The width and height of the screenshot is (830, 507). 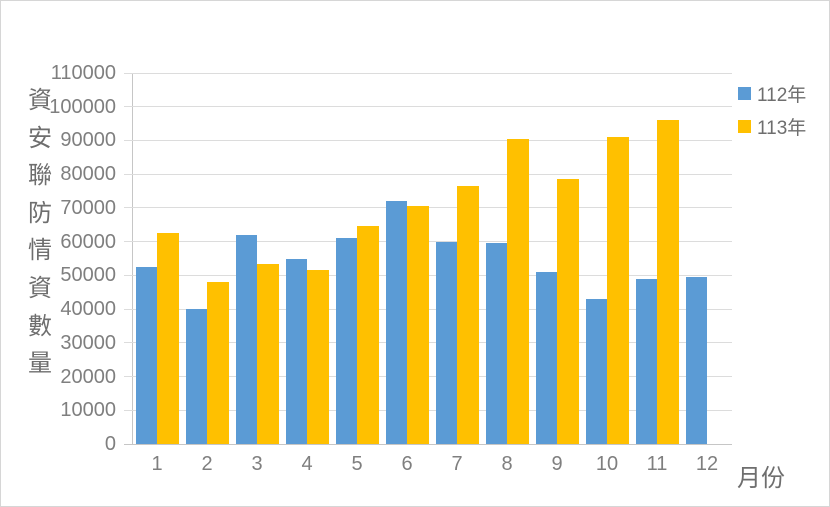 I want to click on bar-113年-month-11, so click(x=668, y=282).